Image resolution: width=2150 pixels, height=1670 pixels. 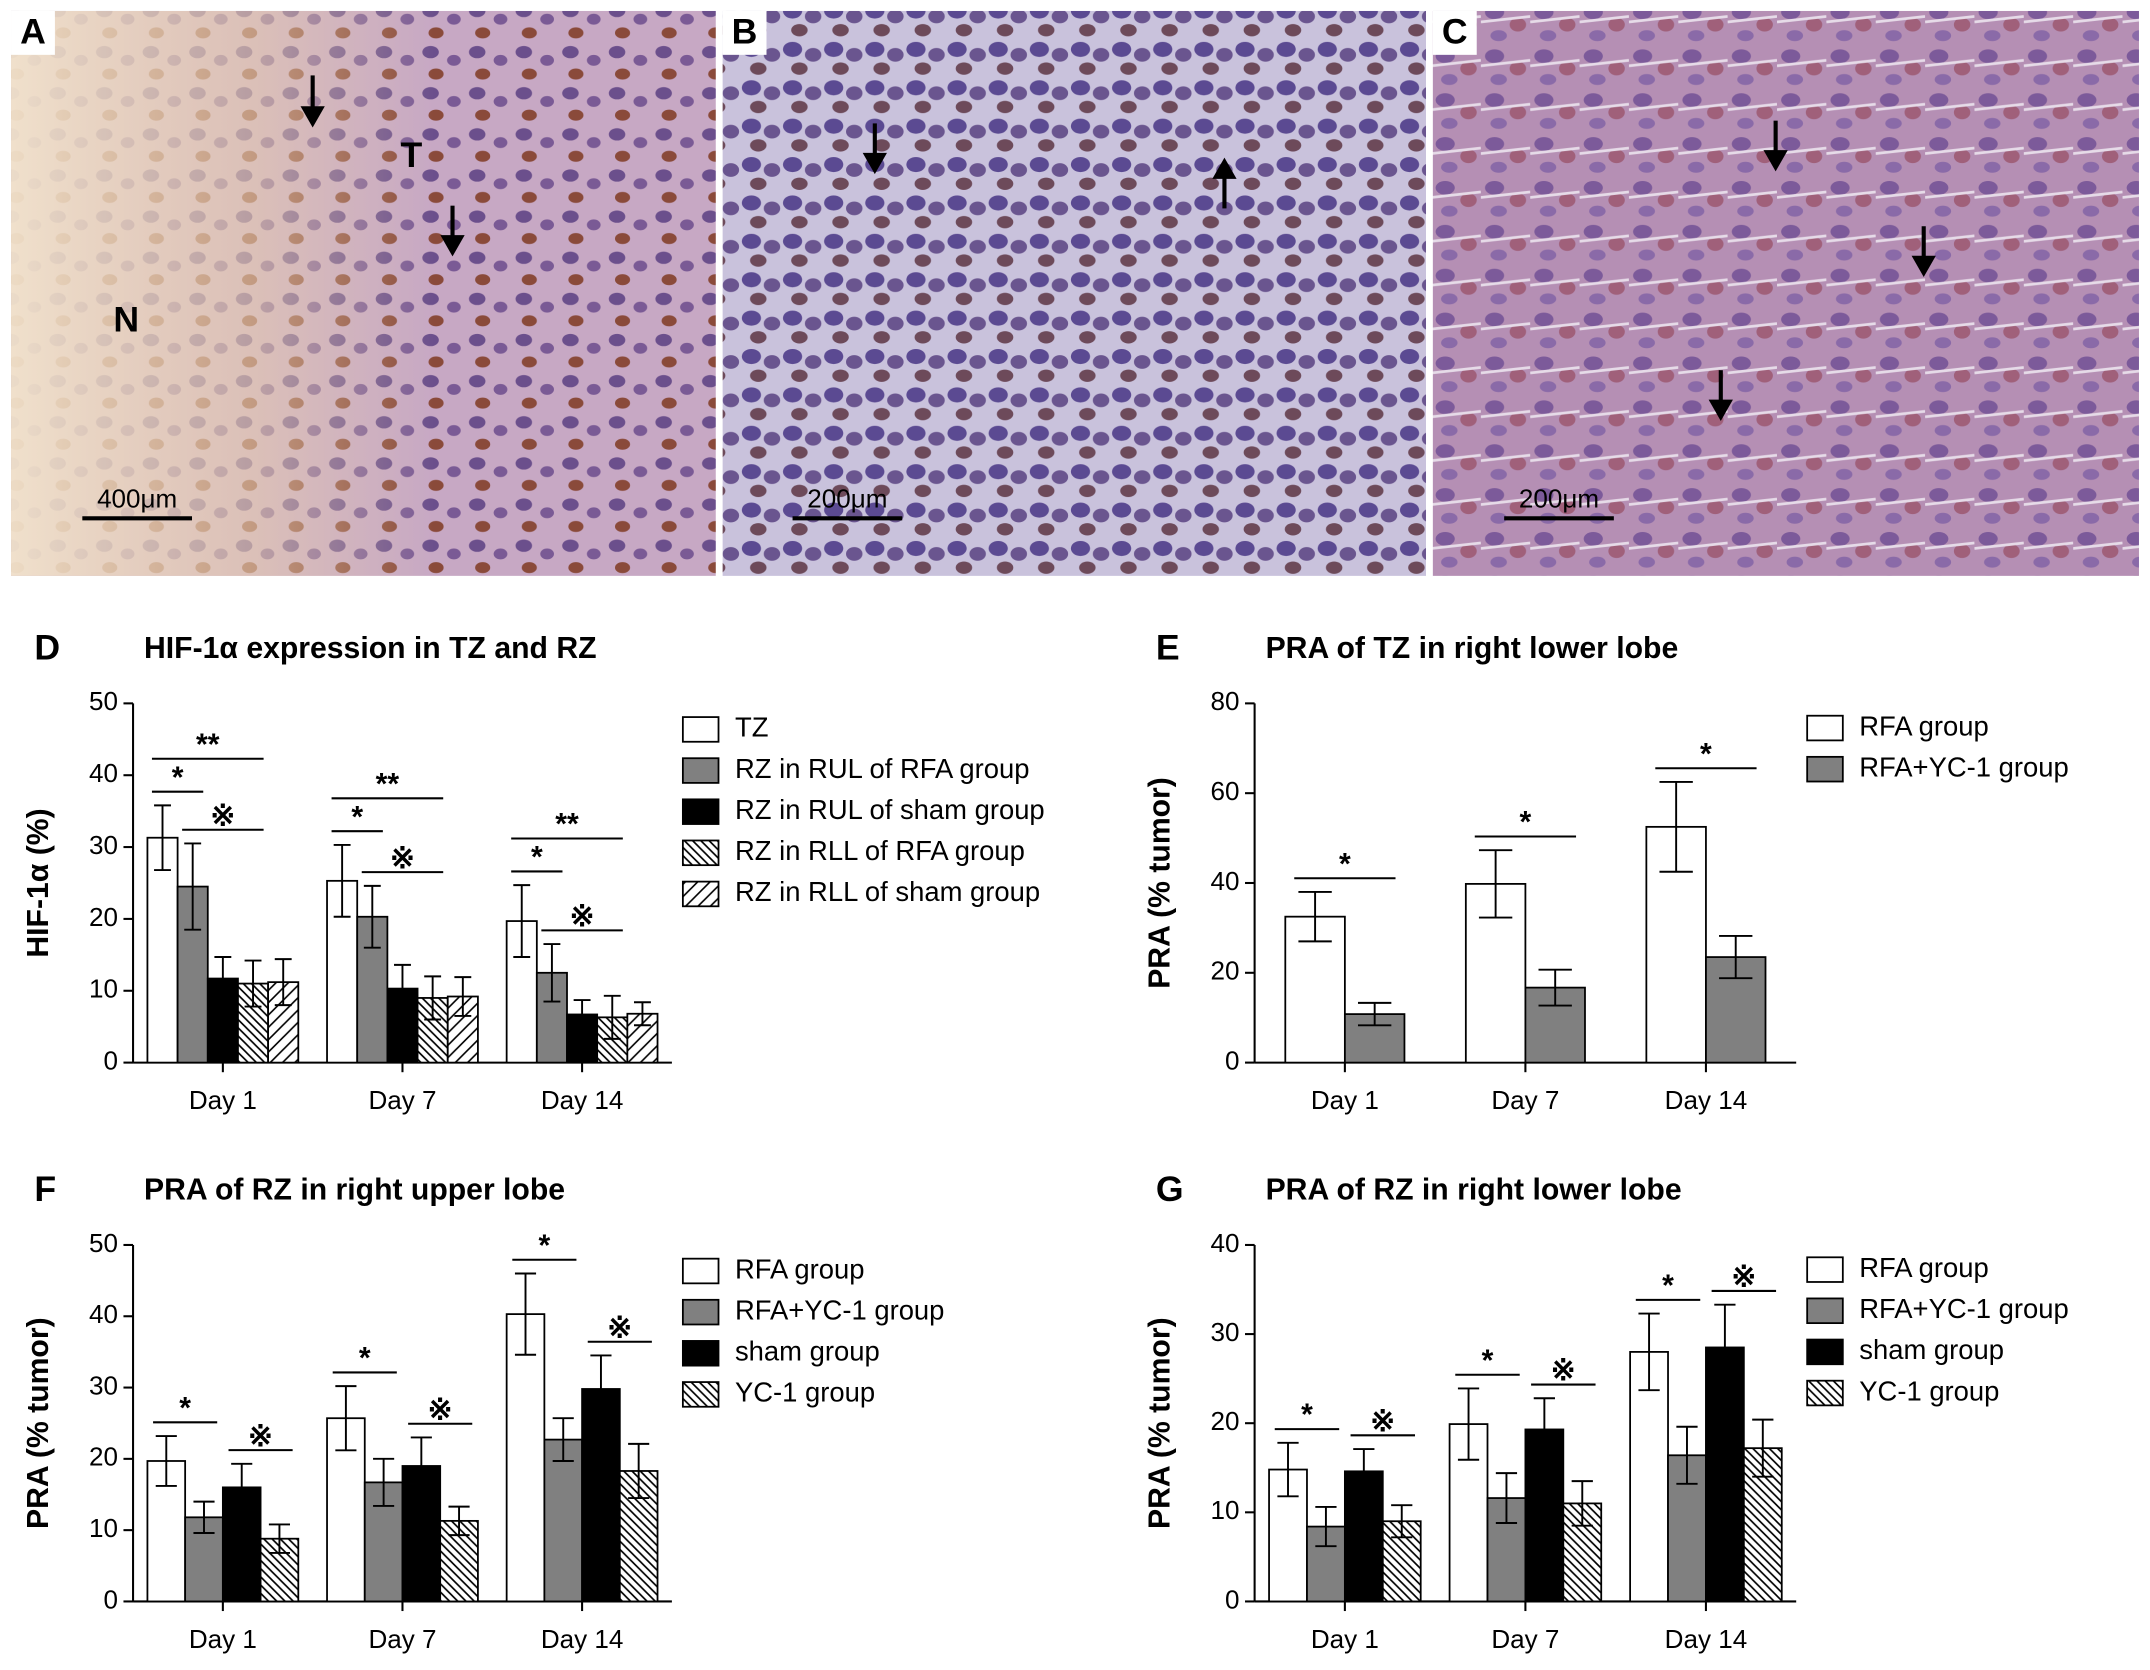 I want to click on legend-label: TZ, so click(x=751, y=727).